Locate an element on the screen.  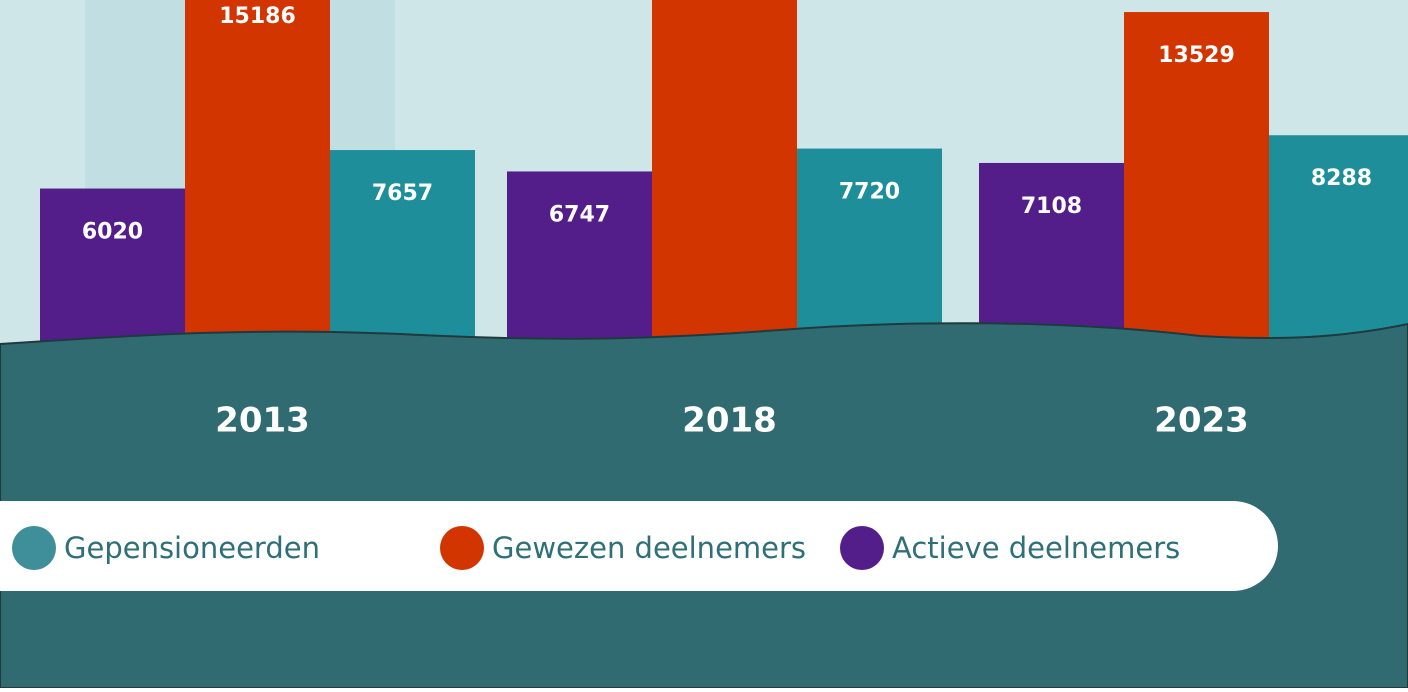
value-label: 6020 is located at coordinates (112, 232).